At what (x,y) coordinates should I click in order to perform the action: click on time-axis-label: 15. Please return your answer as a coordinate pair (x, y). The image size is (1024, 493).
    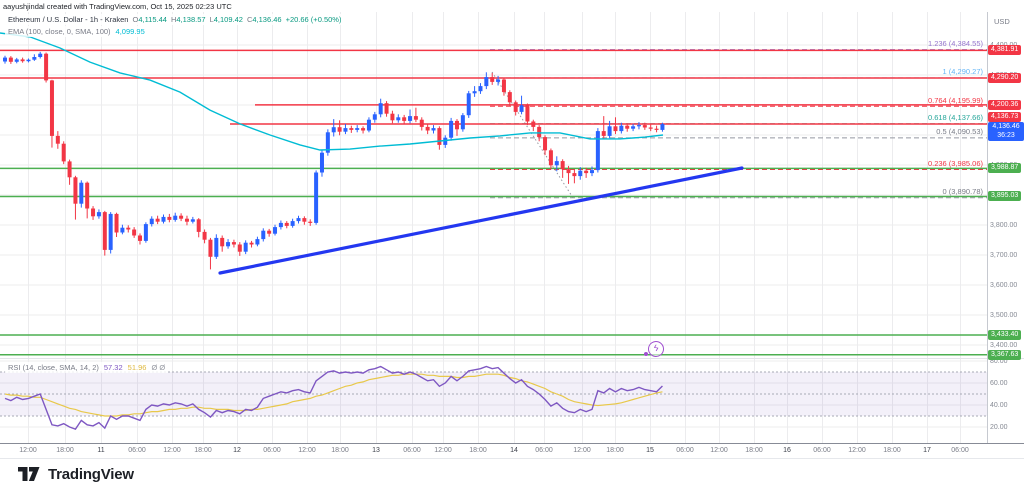
    Looking at the image, I should click on (650, 450).